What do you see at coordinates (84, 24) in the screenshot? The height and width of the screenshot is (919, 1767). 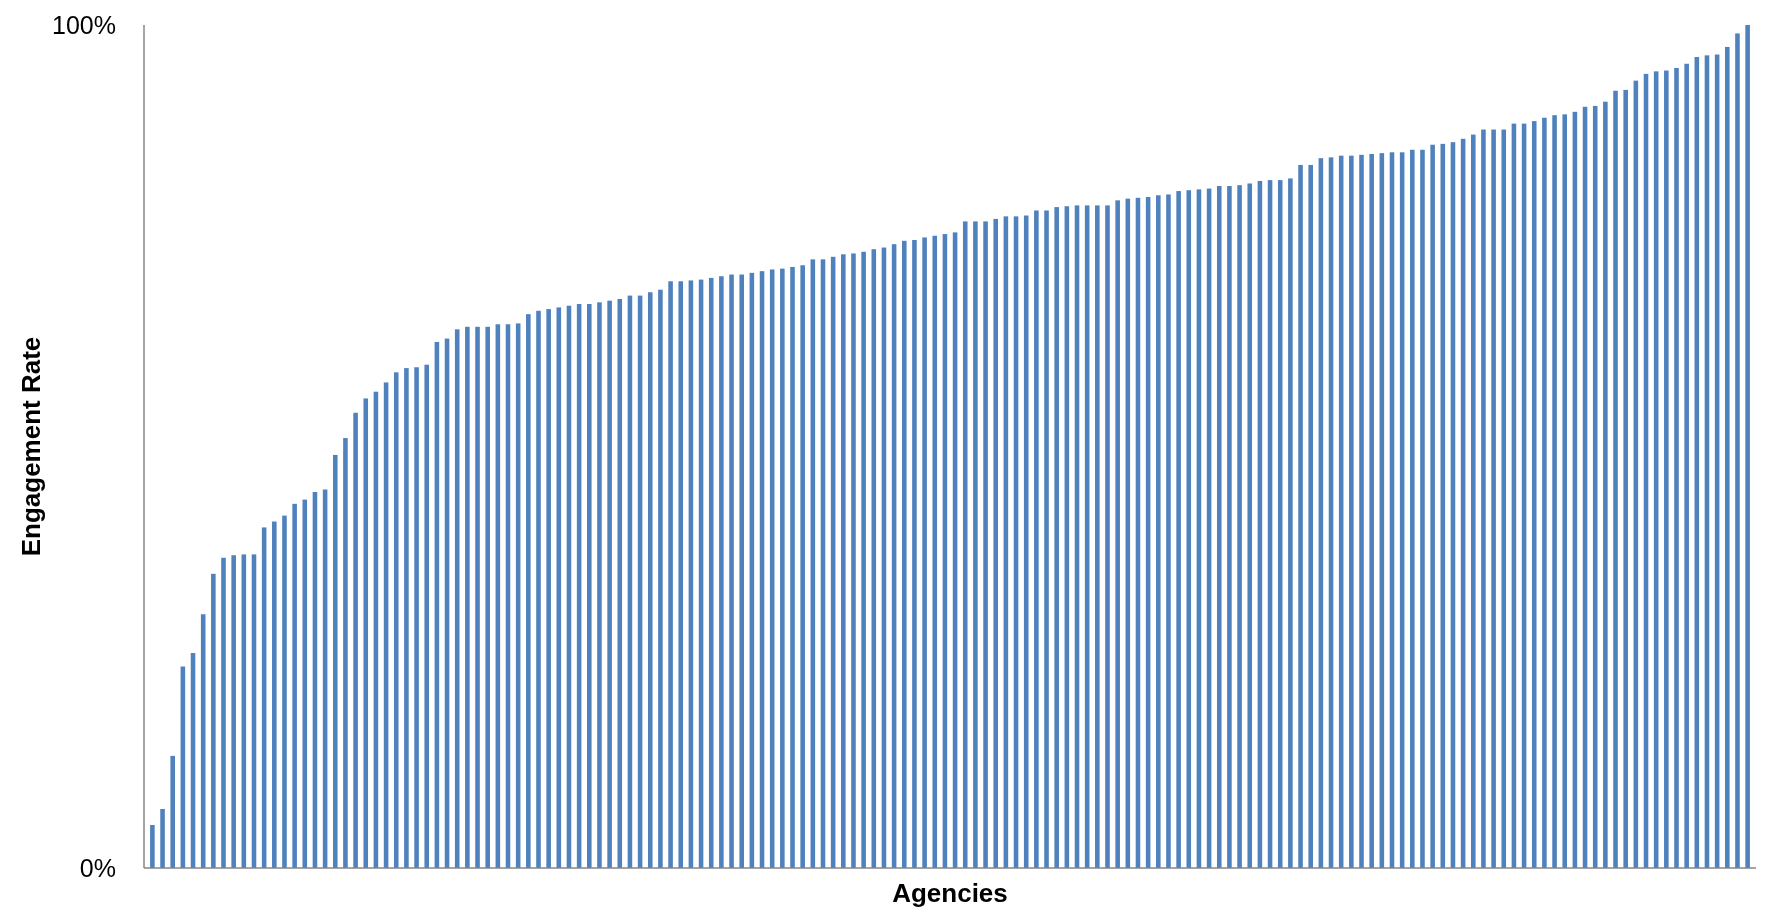 I see `y-tick-label: 100%` at bounding box center [84, 24].